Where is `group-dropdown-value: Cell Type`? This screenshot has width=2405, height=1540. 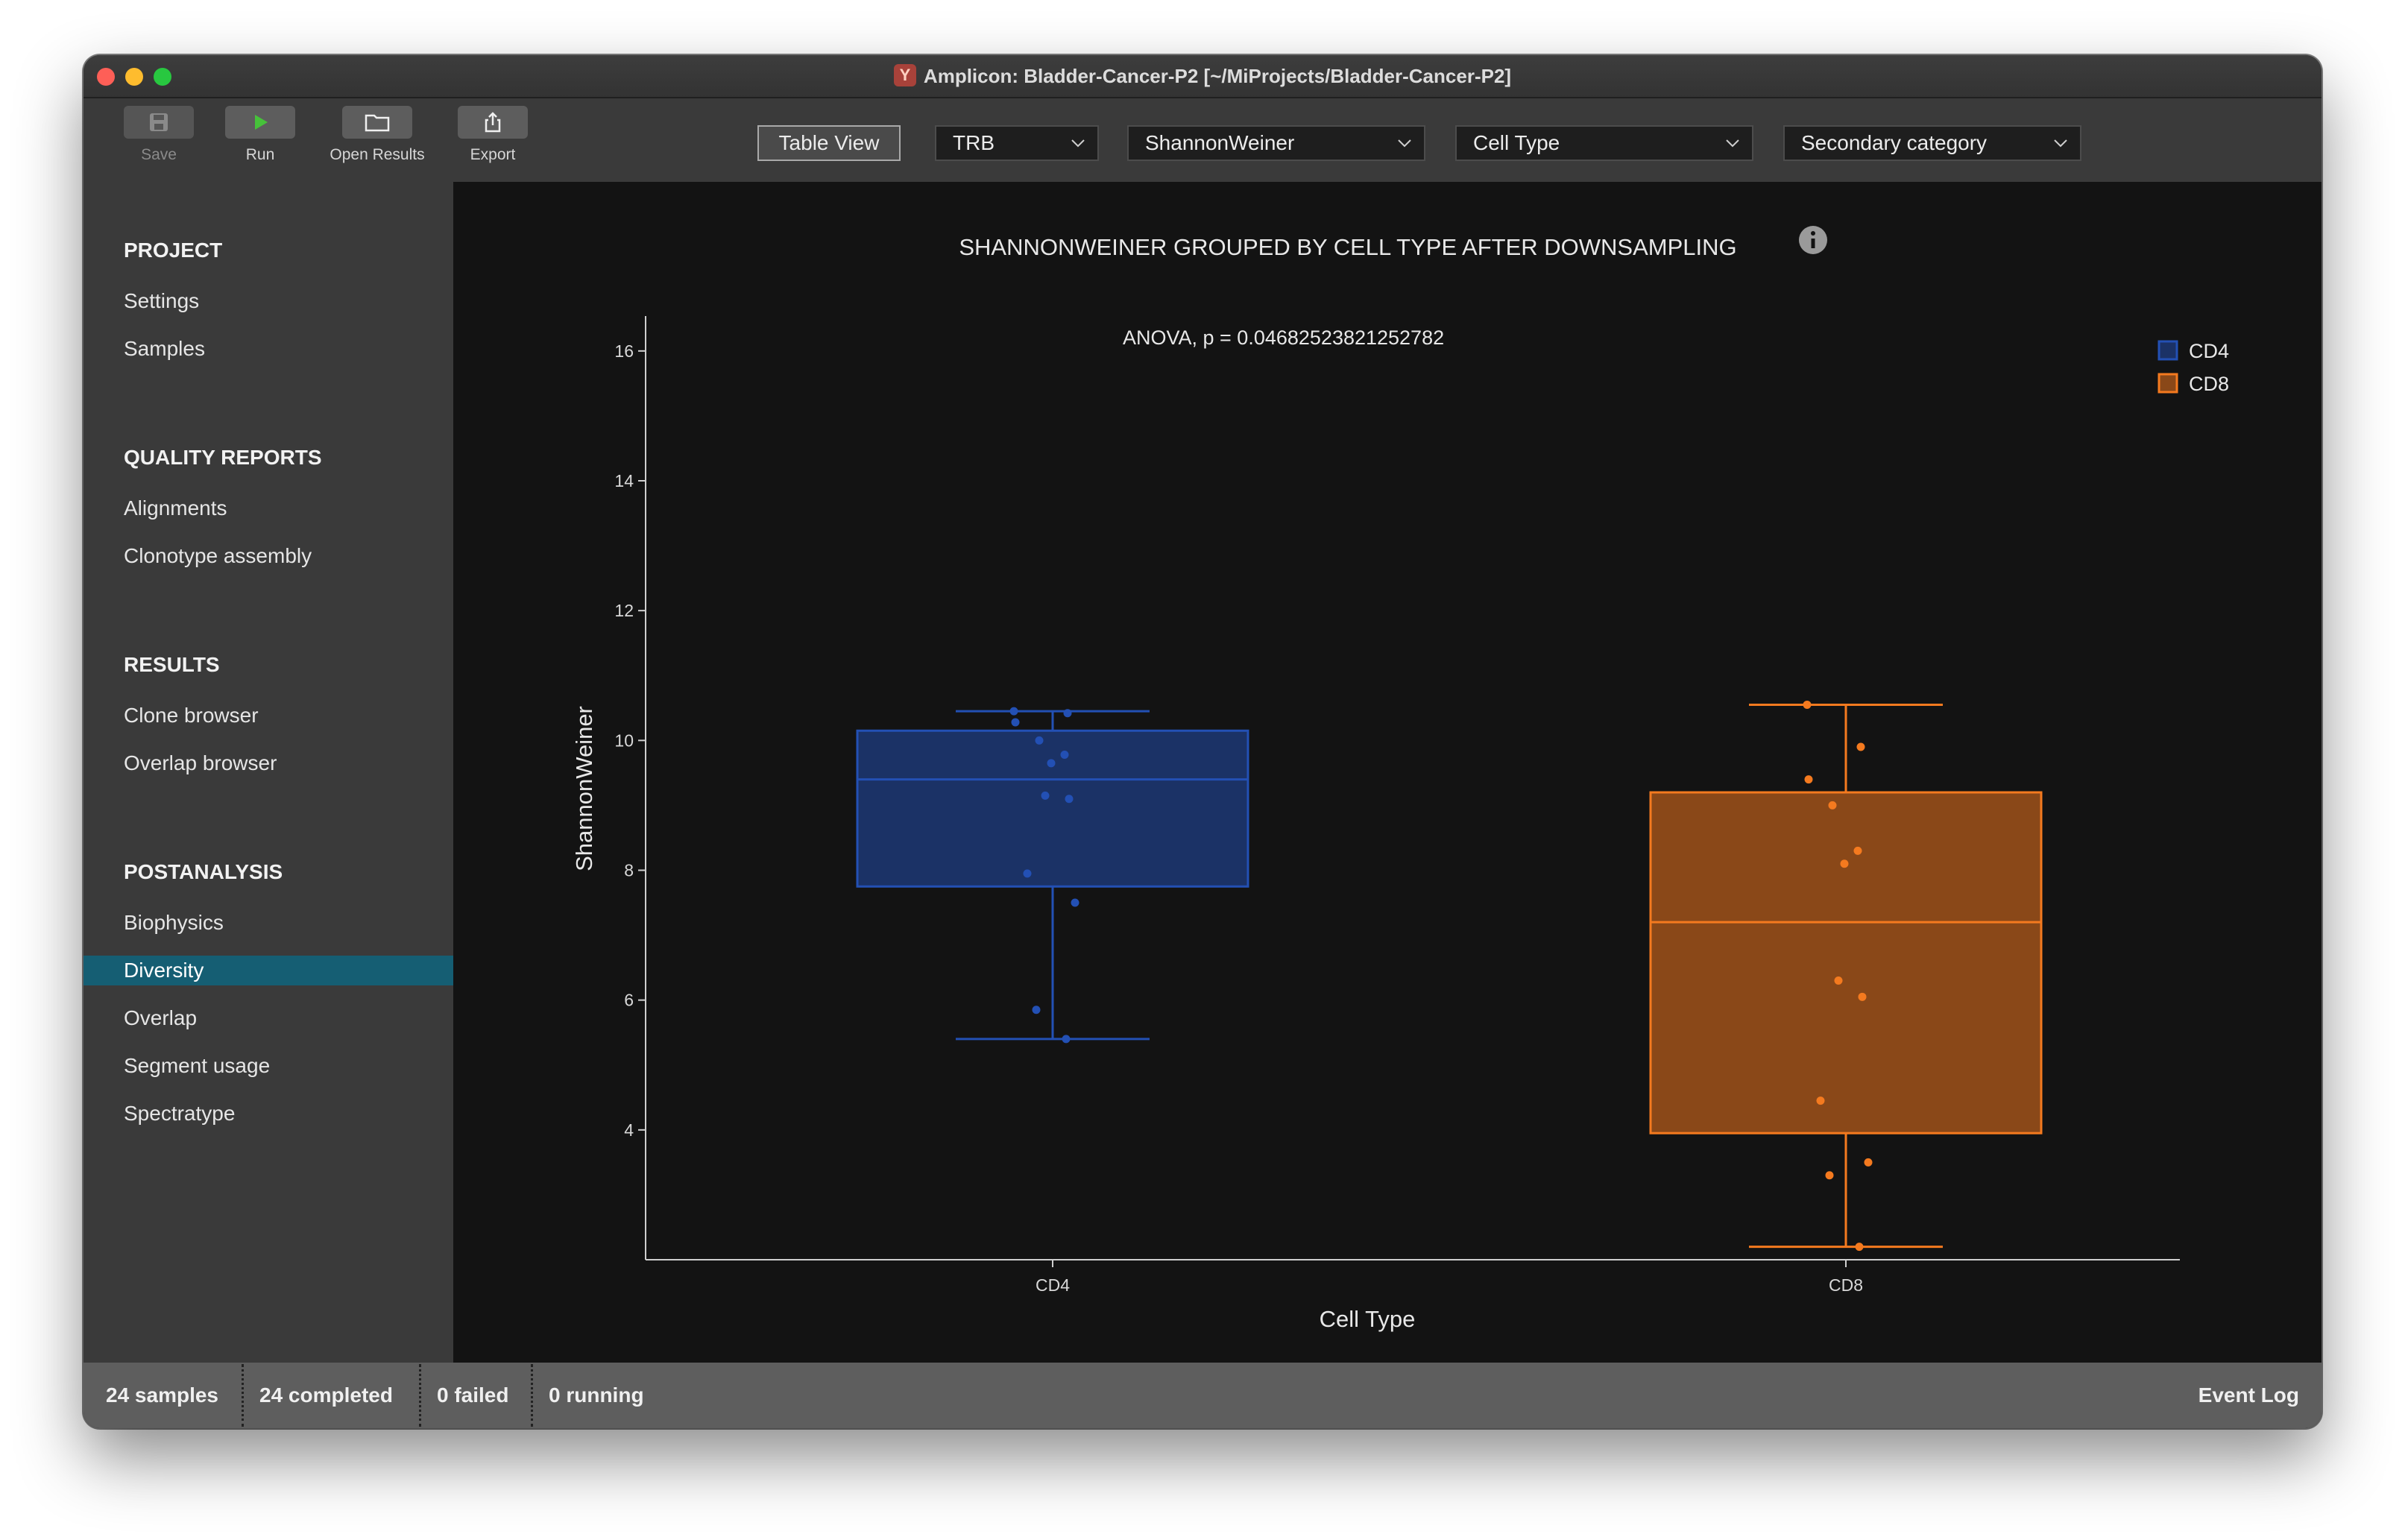
group-dropdown-value: Cell Type is located at coordinates (1516, 142).